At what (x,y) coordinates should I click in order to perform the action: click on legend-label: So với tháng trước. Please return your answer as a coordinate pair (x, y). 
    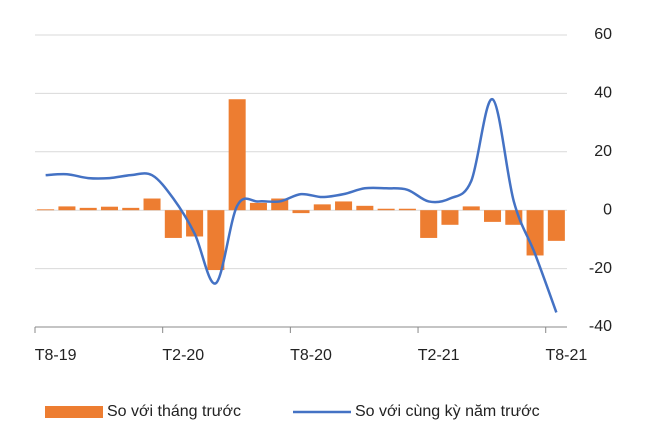
    Looking at the image, I should click on (174, 411).